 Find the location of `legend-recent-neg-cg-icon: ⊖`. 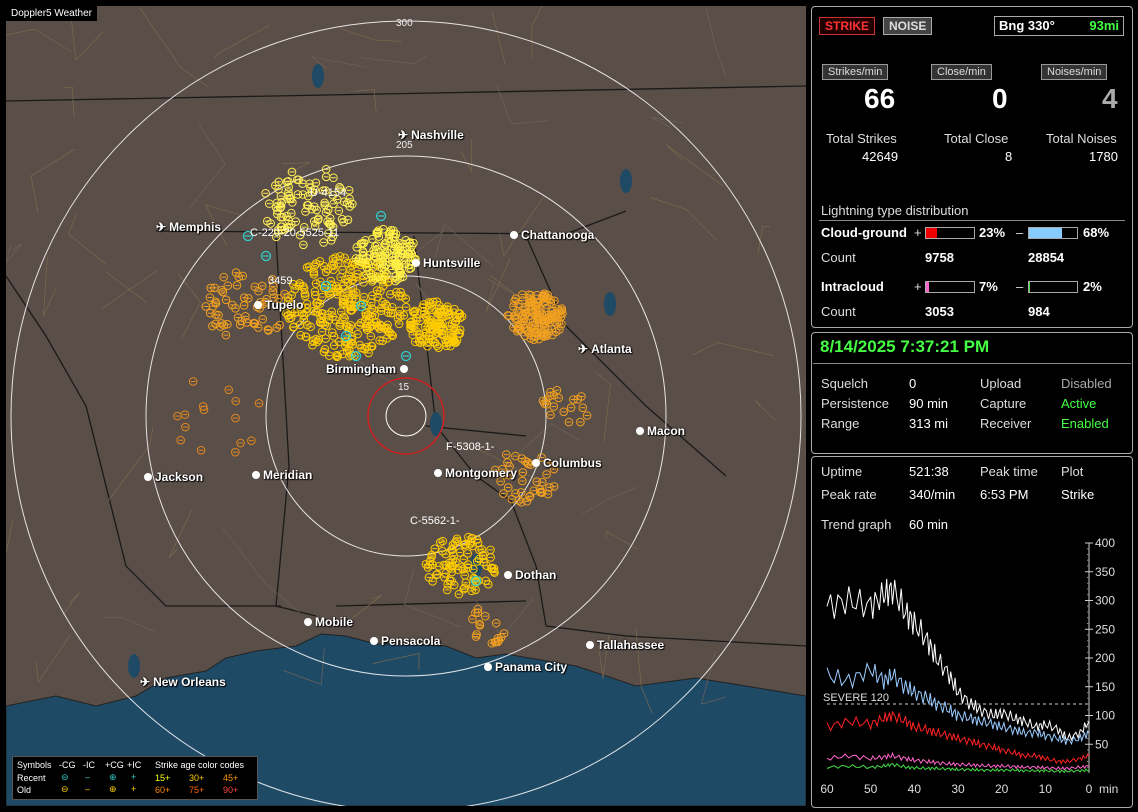

legend-recent-neg-cg-icon: ⊖ is located at coordinates (65, 777).